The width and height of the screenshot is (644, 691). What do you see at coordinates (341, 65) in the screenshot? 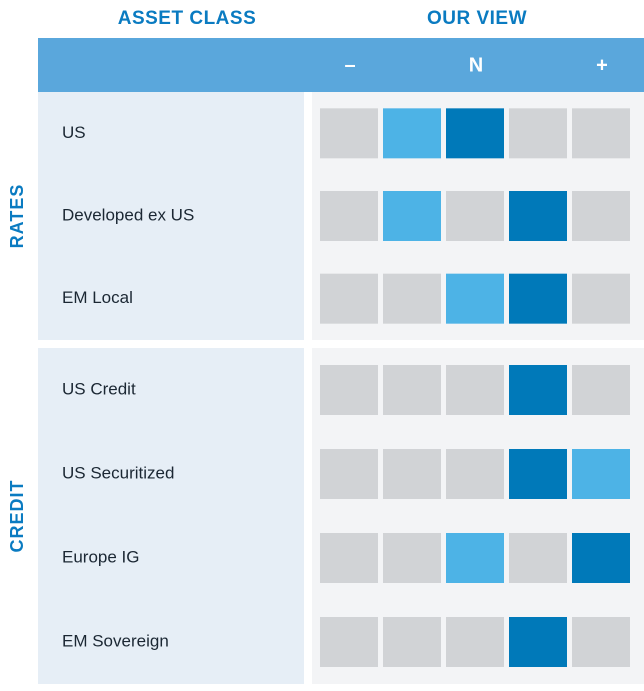
I see `header-bar` at bounding box center [341, 65].